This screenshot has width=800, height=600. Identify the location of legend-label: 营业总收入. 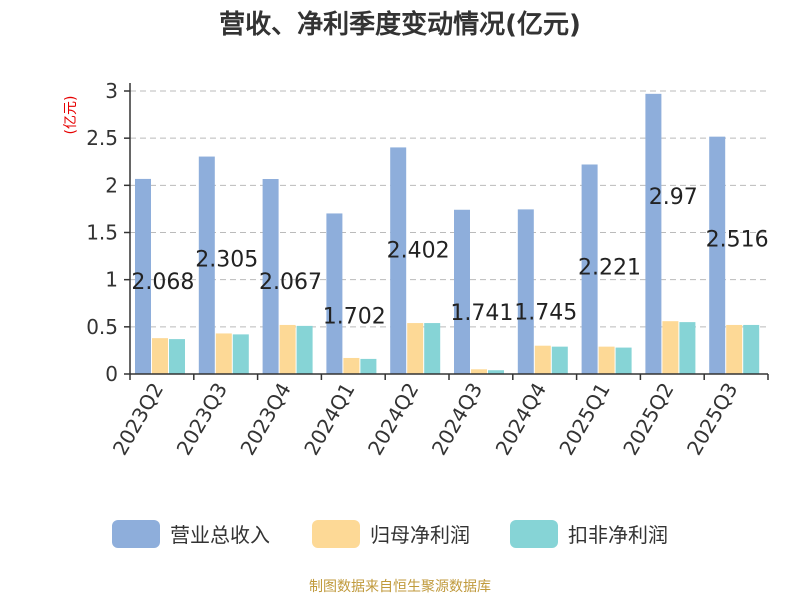
(220, 535).